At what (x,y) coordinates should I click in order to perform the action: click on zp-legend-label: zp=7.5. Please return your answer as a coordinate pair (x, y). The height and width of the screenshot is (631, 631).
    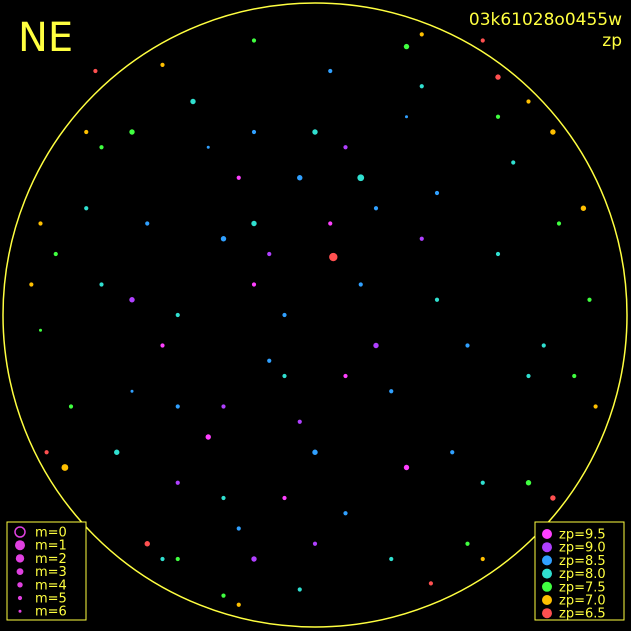
    Looking at the image, I should click on (582, 587).